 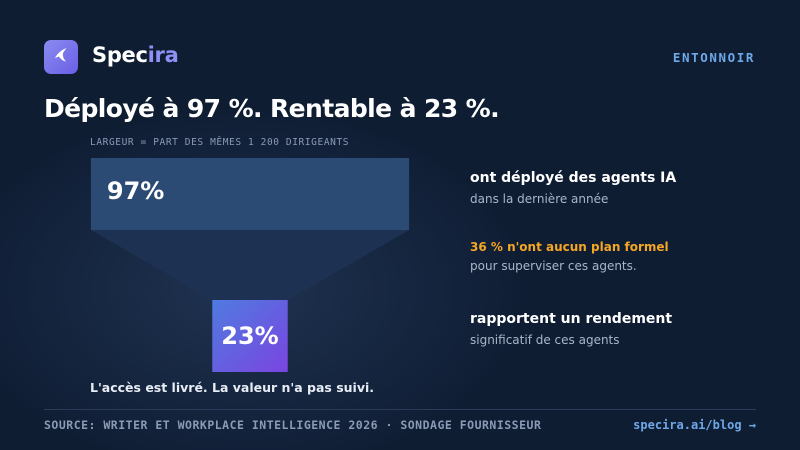 What do you see at coordinates (250, 194) in the screenshot?
I see `funnel-bar-deployed` at bounding box center [250, 194].